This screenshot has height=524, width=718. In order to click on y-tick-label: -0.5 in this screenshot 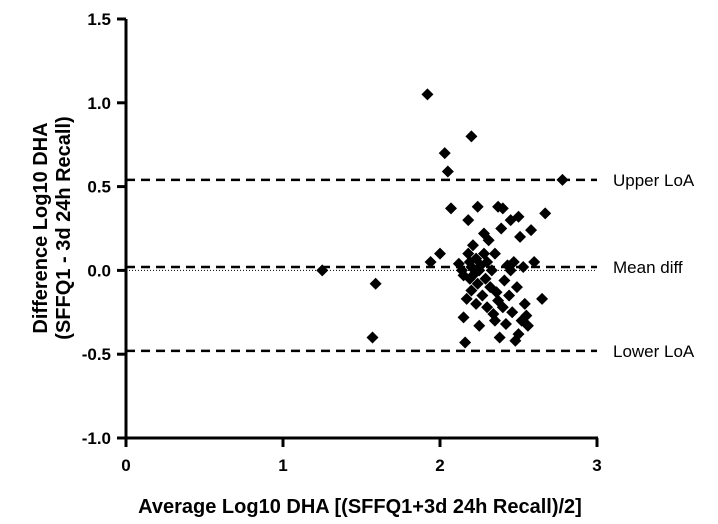, I will do `click(96, 354)`.